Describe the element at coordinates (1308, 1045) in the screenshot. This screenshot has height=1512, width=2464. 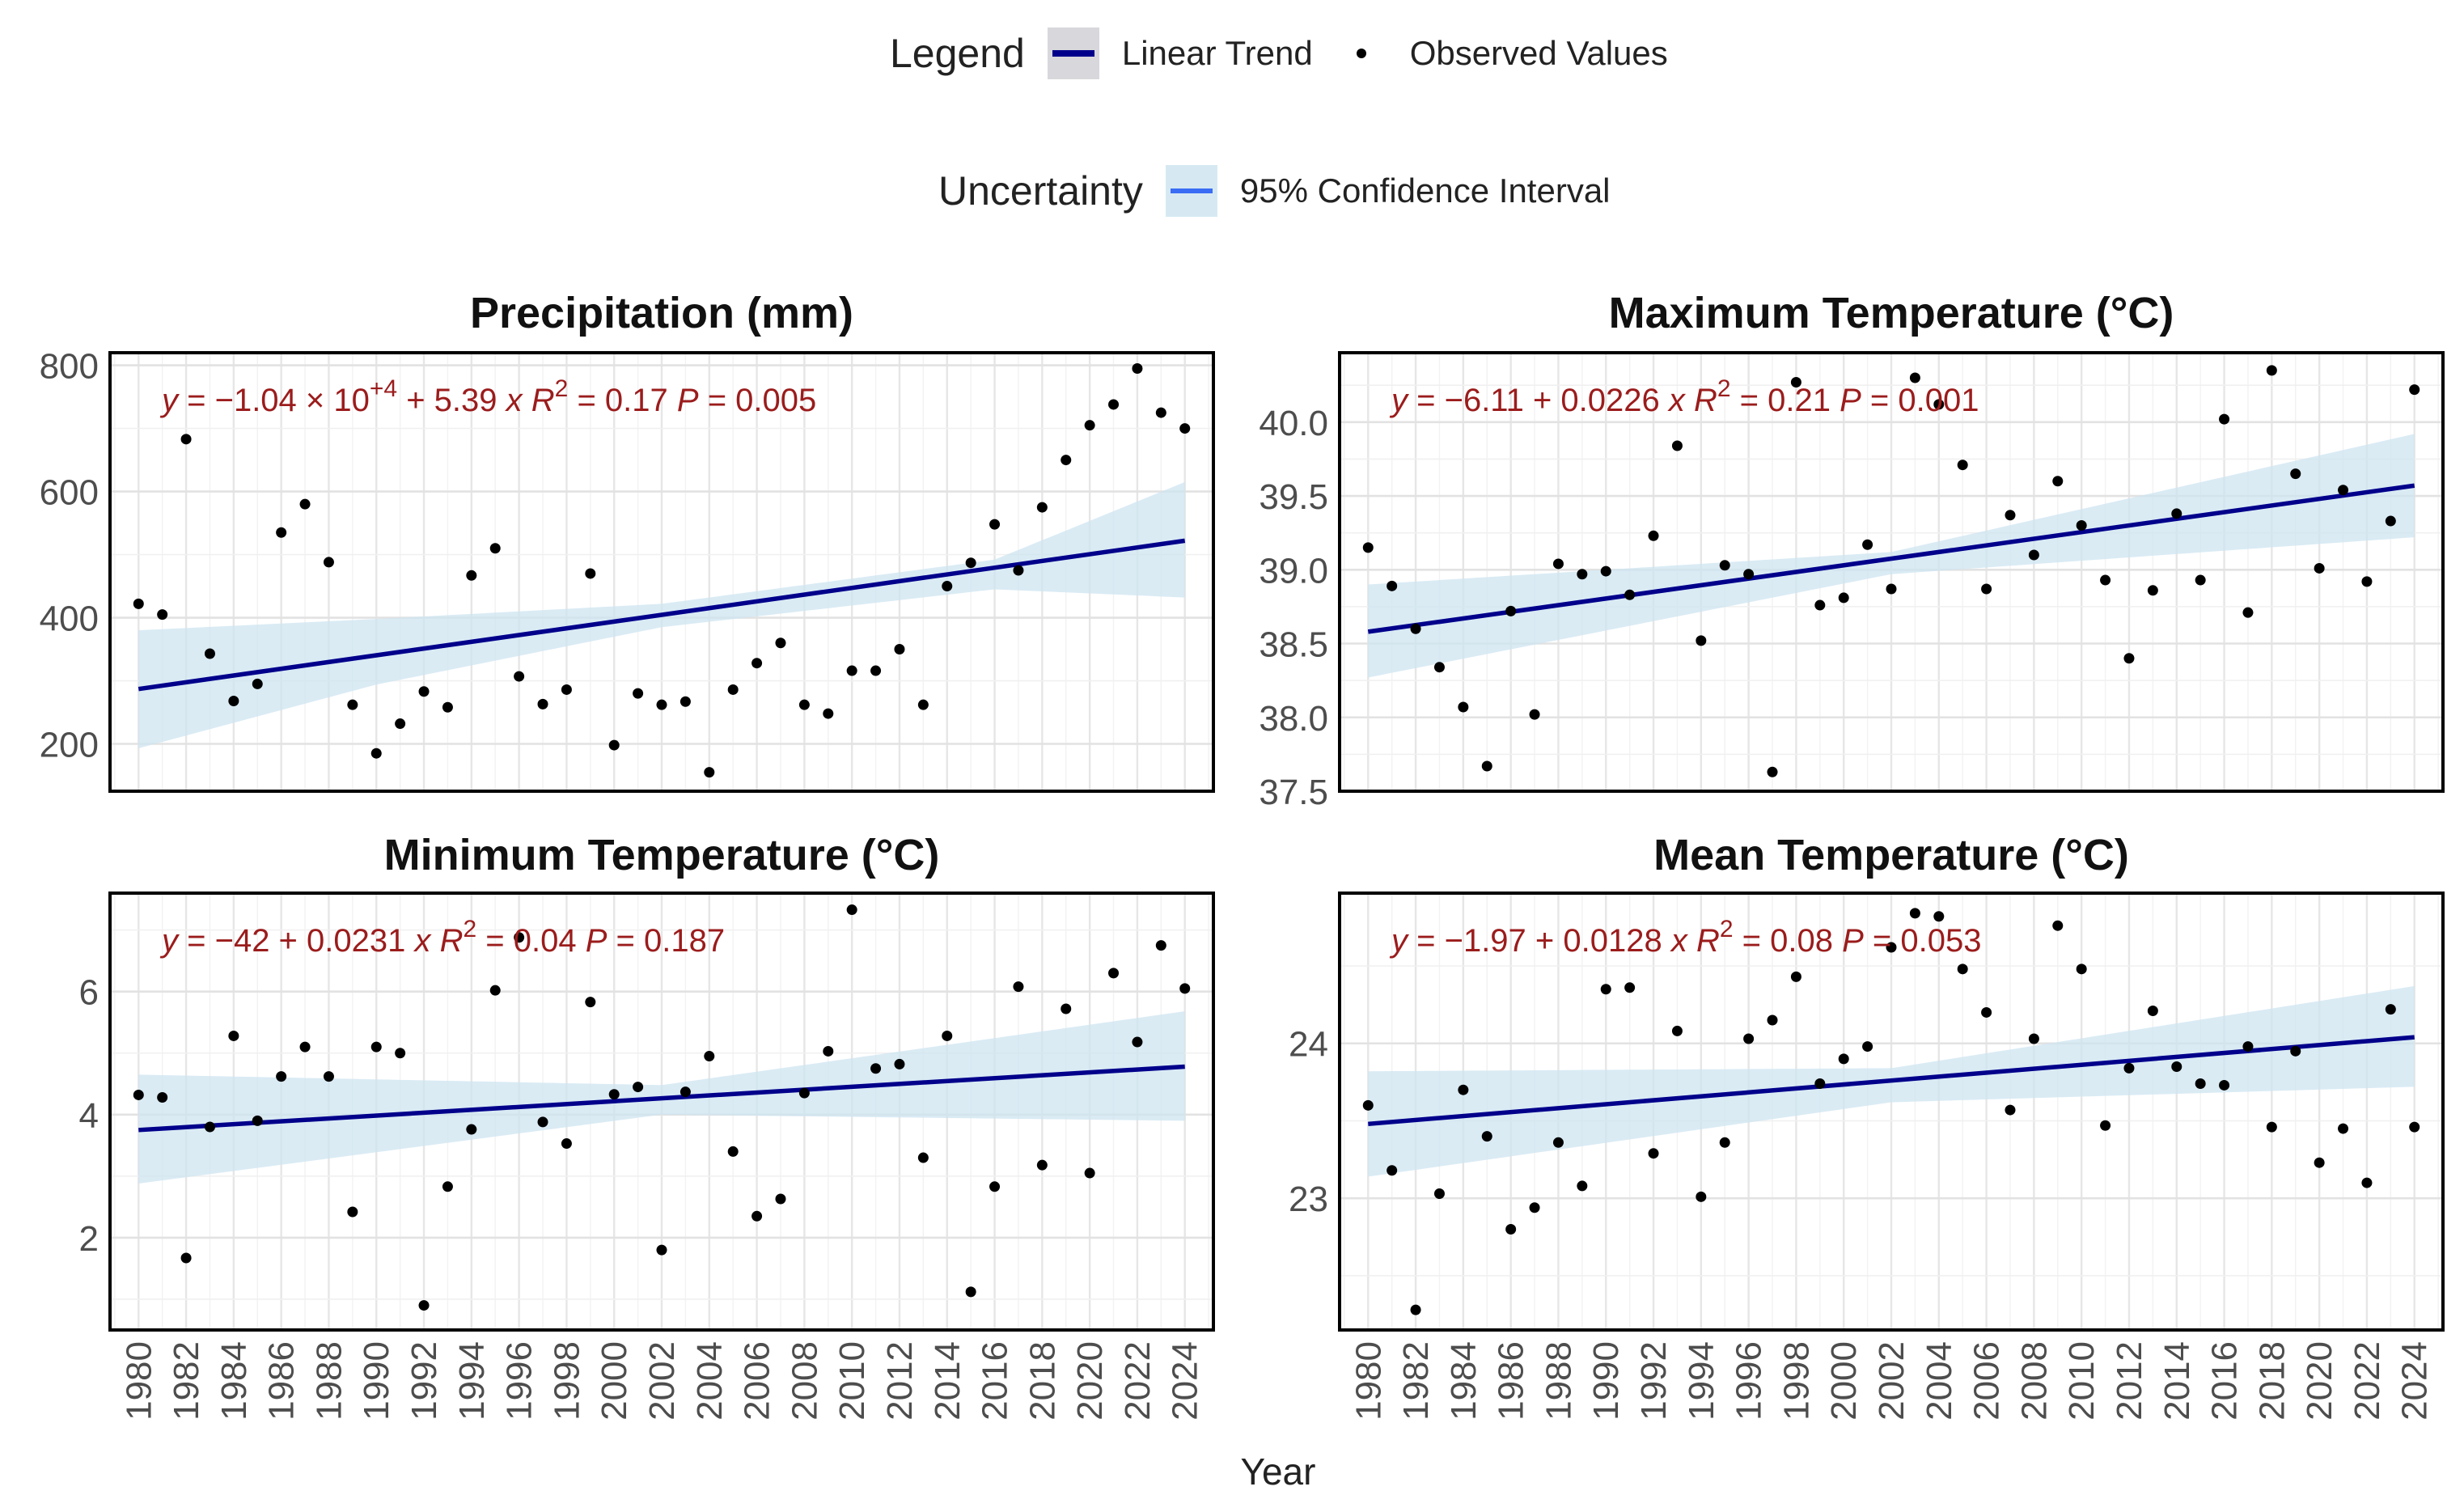
I see `y-tick-label: 24` at that location.